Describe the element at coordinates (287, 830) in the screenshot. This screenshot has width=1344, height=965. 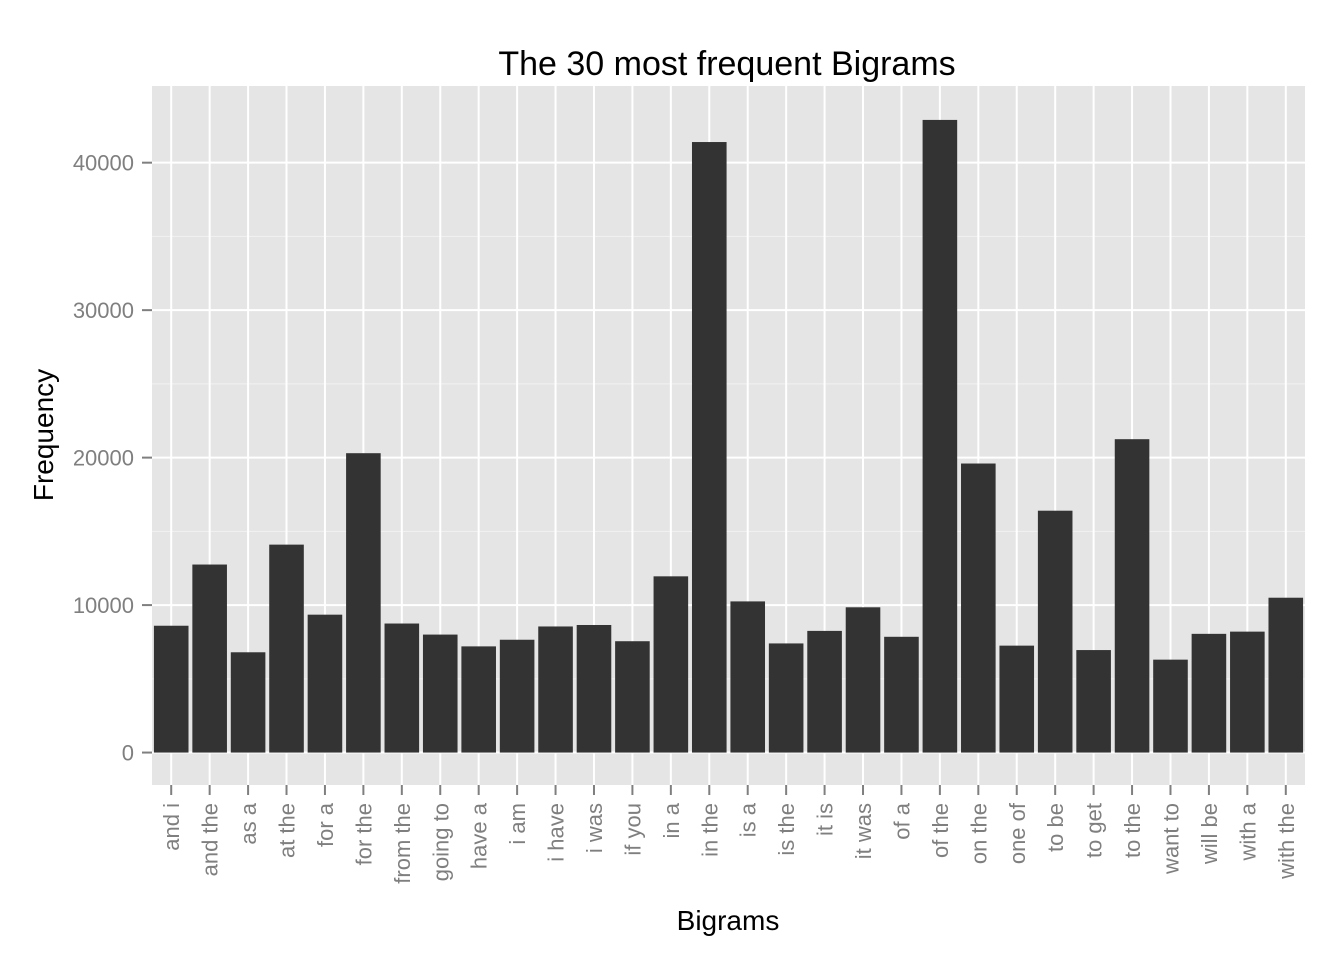
I see `x-tick-label: at the` at that location.